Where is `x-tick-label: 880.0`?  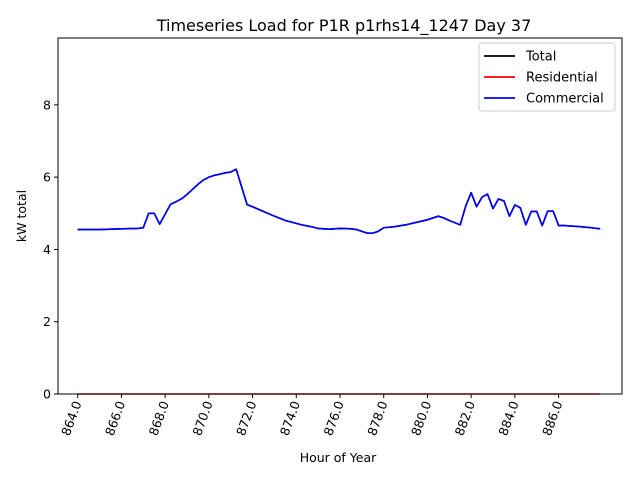 x-tick-label: 880.0 is located at coordinates (421, 418).